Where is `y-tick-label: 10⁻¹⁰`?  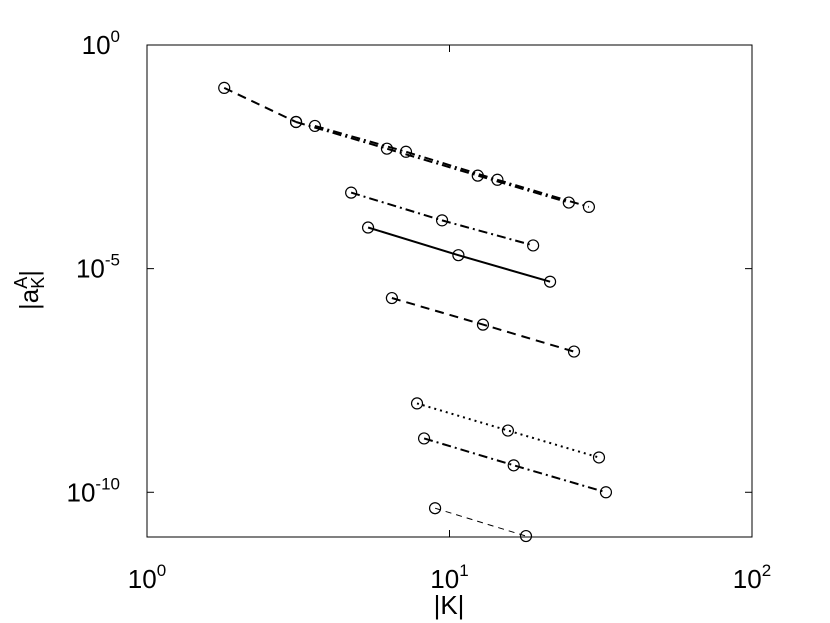
y-tick-label: 10⁻¹⁰ is located at coordinates (94, 490).